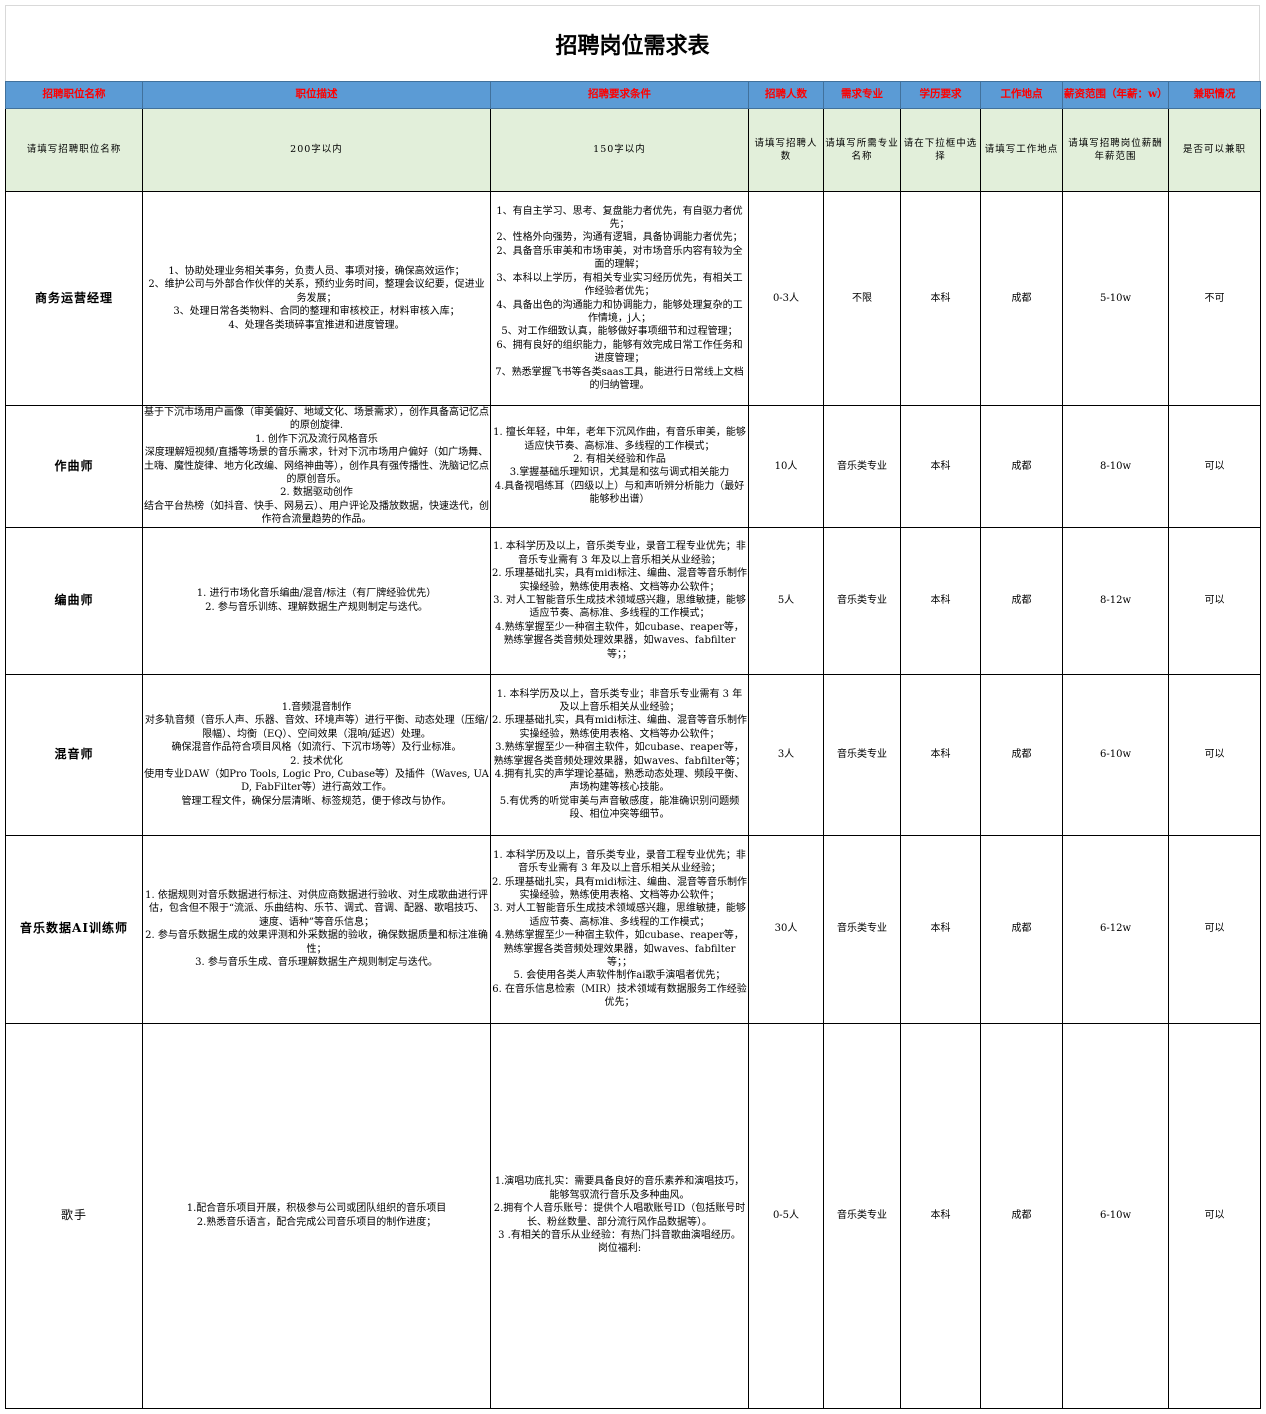  I want to click on cell-name: 作曲师, so click(74, 466).